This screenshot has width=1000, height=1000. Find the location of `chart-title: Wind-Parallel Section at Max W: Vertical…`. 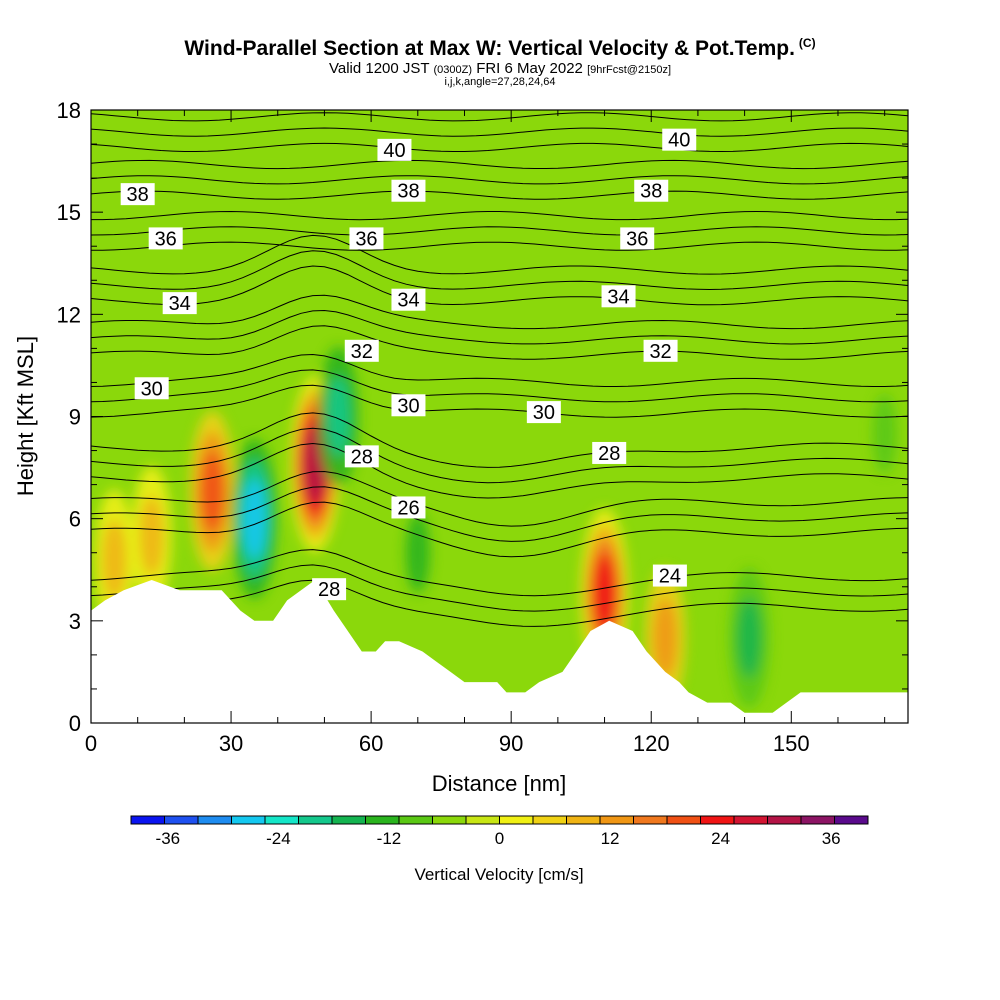

chart-title: Wind-Parallel Section at Max W: Vertical… is located at coordinates (500, 48).